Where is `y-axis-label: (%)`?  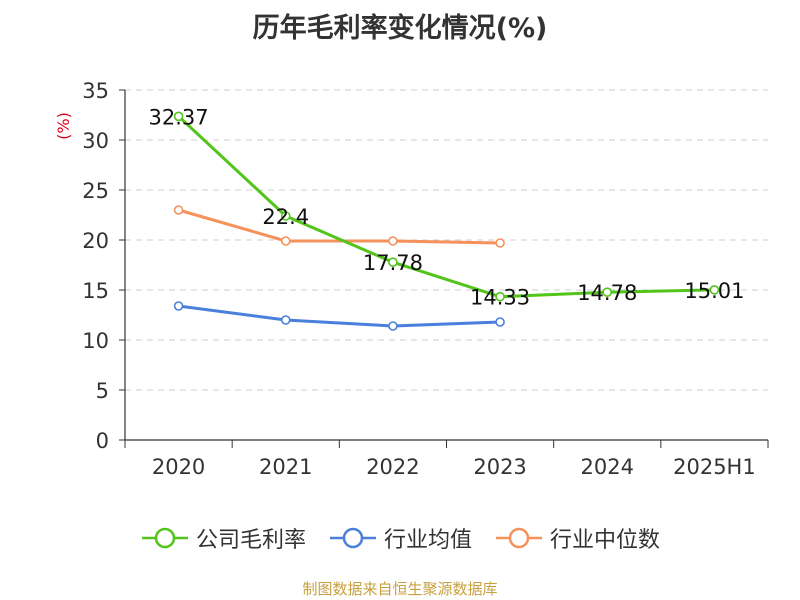
y-axis-label: (%) is located at coordinates (63, 126).